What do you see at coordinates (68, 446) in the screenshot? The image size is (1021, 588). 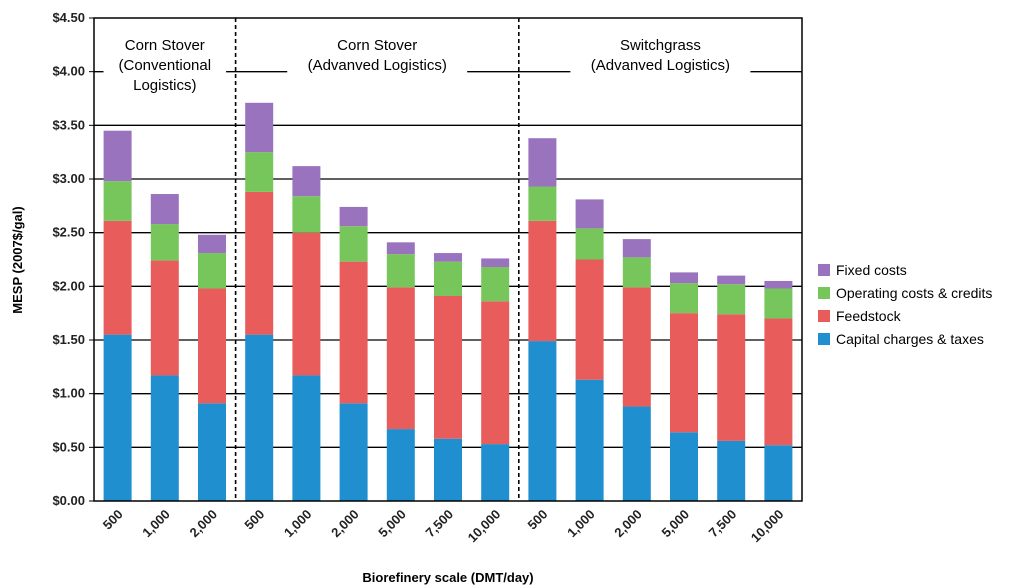 I see `y-tick-label: $0.50` at bounding box center [68, 446].